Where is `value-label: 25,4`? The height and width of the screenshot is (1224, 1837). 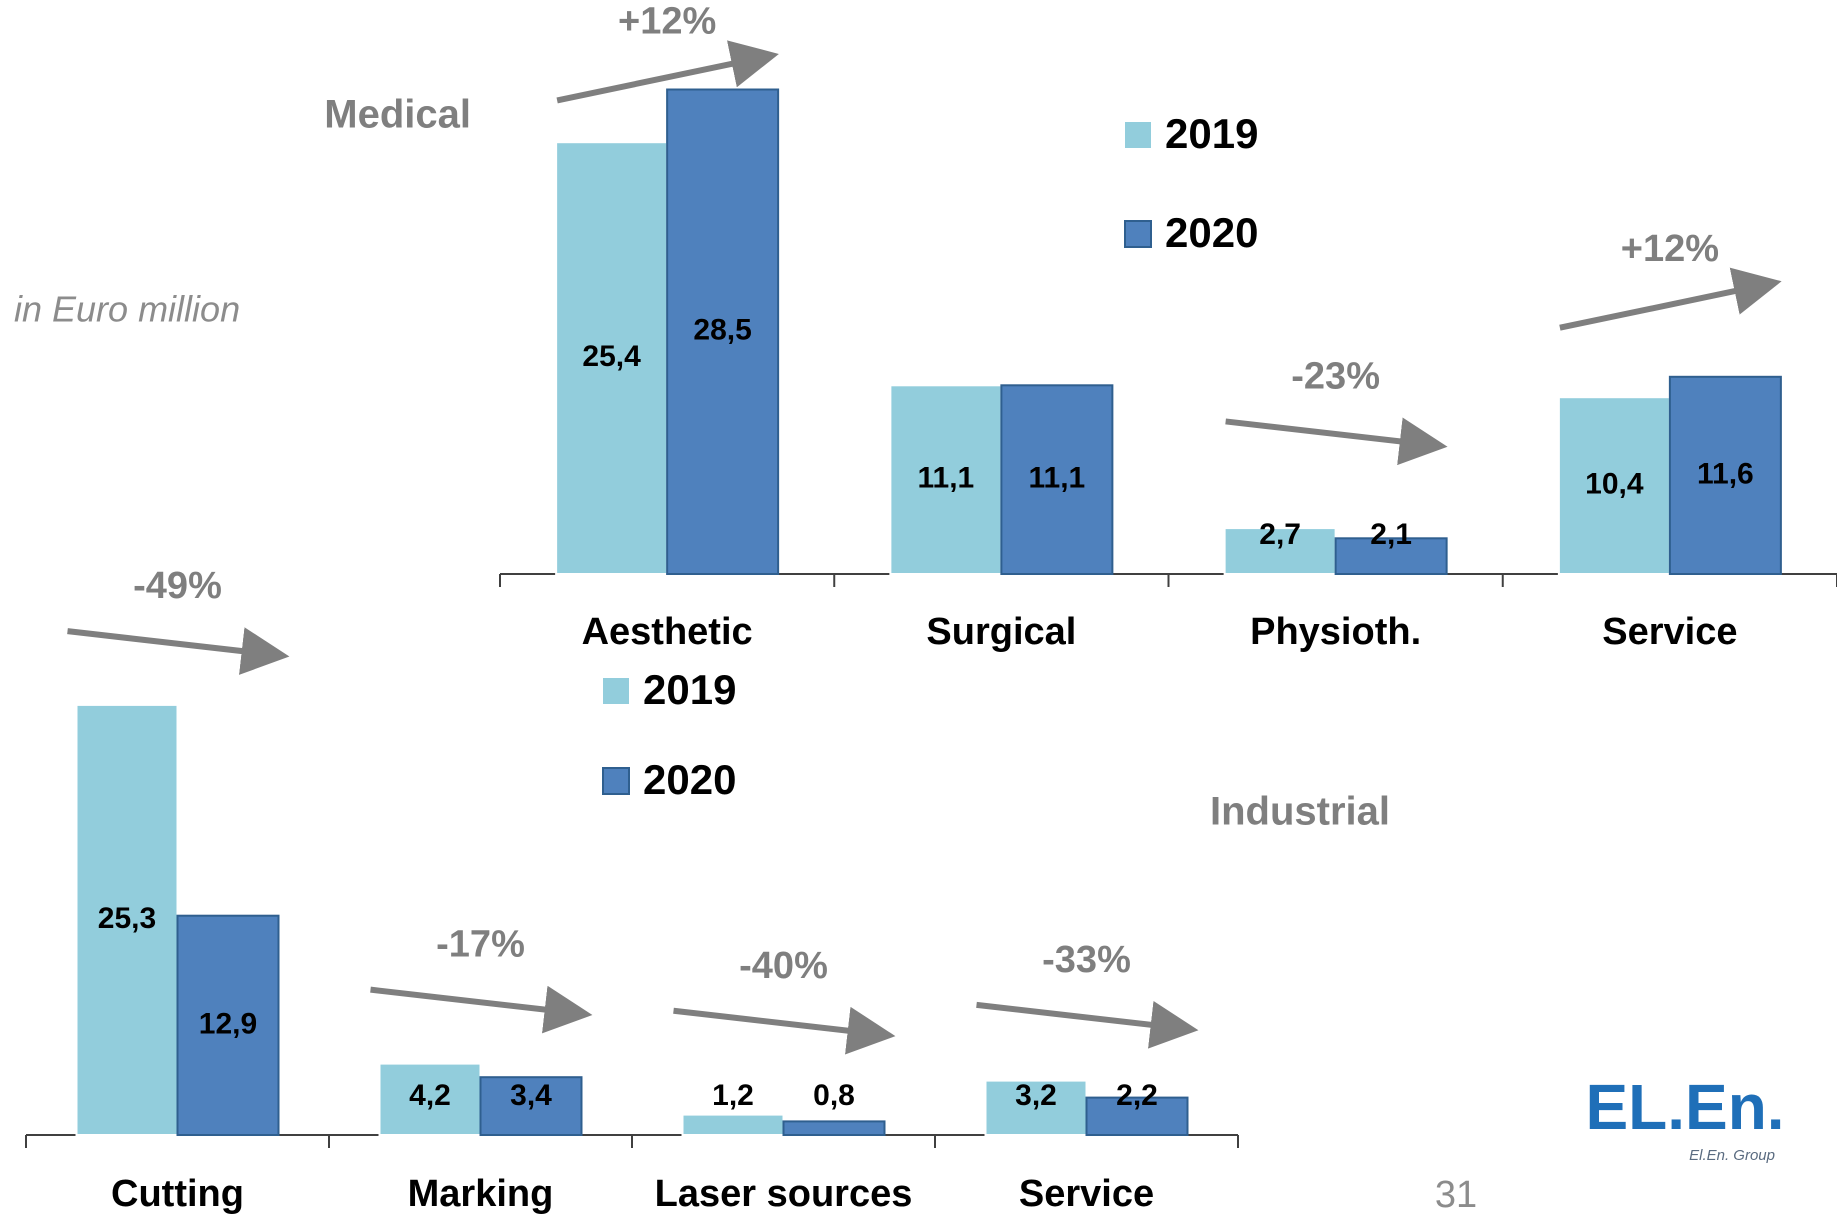 value-label: 25,4 is located at coordinates (611, 356).